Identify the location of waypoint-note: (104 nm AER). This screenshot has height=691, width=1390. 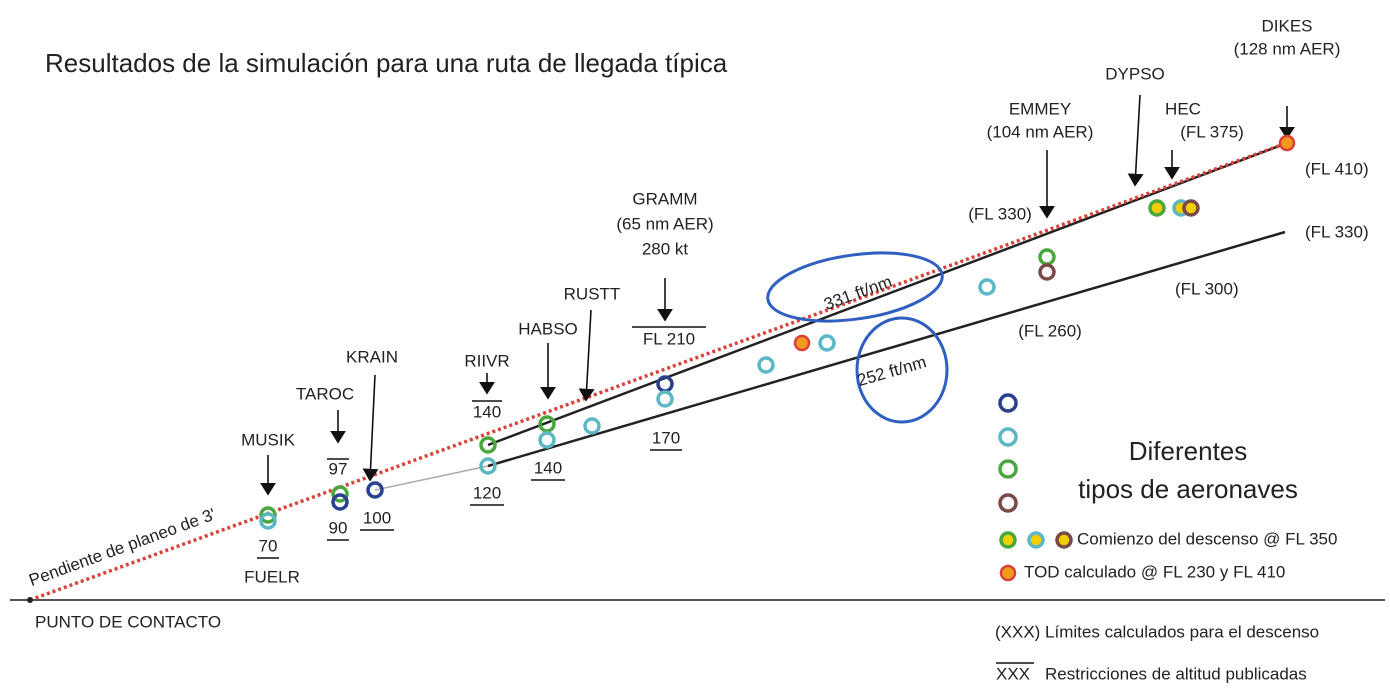
(1040, 131).